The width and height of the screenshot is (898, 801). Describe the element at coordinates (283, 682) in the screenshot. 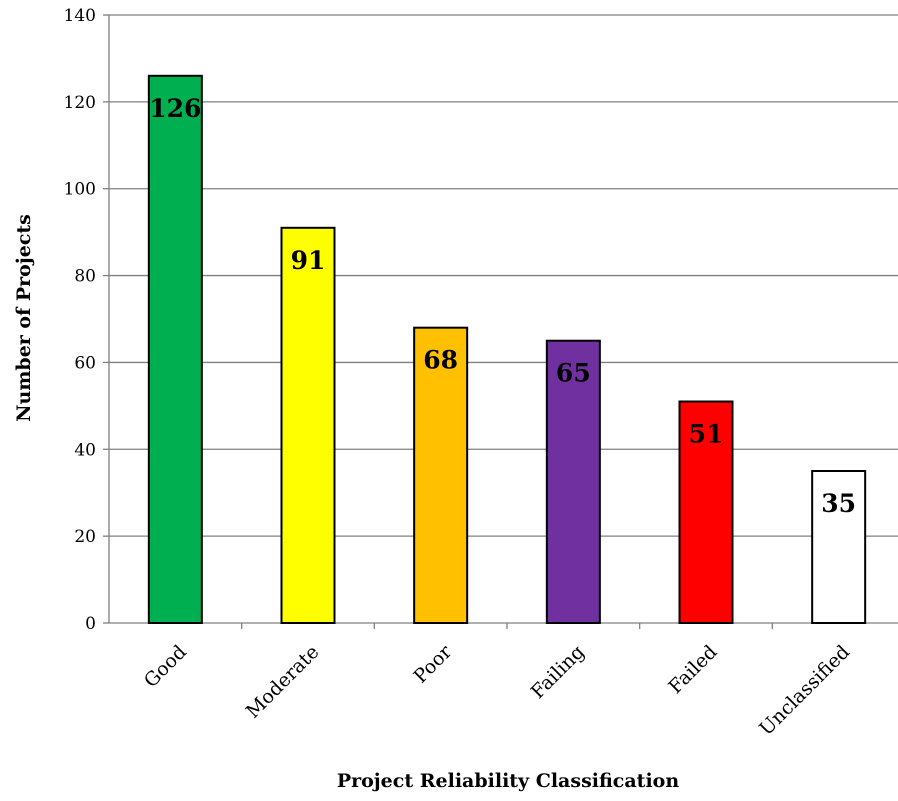

I see `x-tick-label: Moderate` at that location.